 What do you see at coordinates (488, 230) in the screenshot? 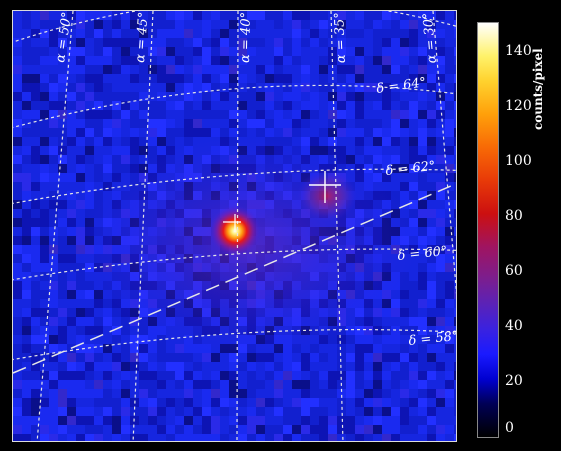
I see `colorbar-gradient` at bounding box center [488, 230].